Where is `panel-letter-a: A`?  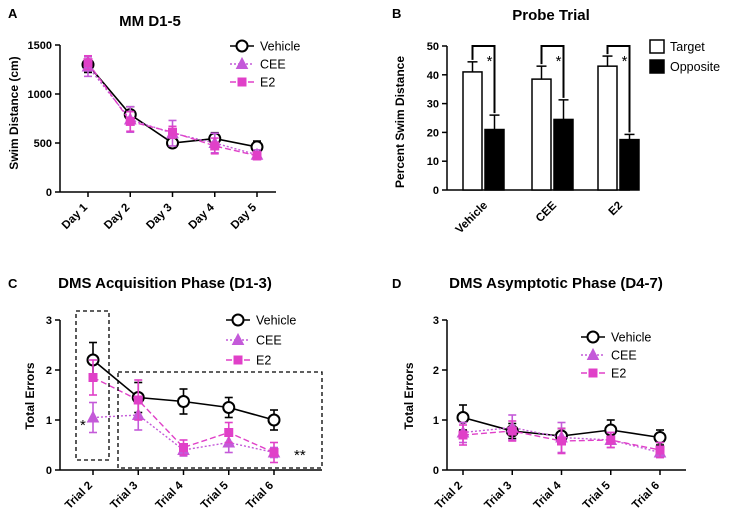
panel-letter-a: A is located at coordinates (13, 13).